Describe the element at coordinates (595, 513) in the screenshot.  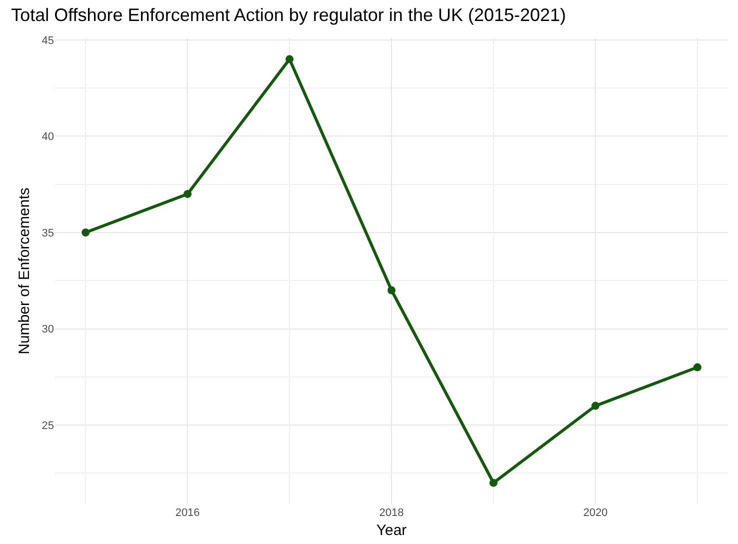
I see `x-tick-label: 2020` at that location.